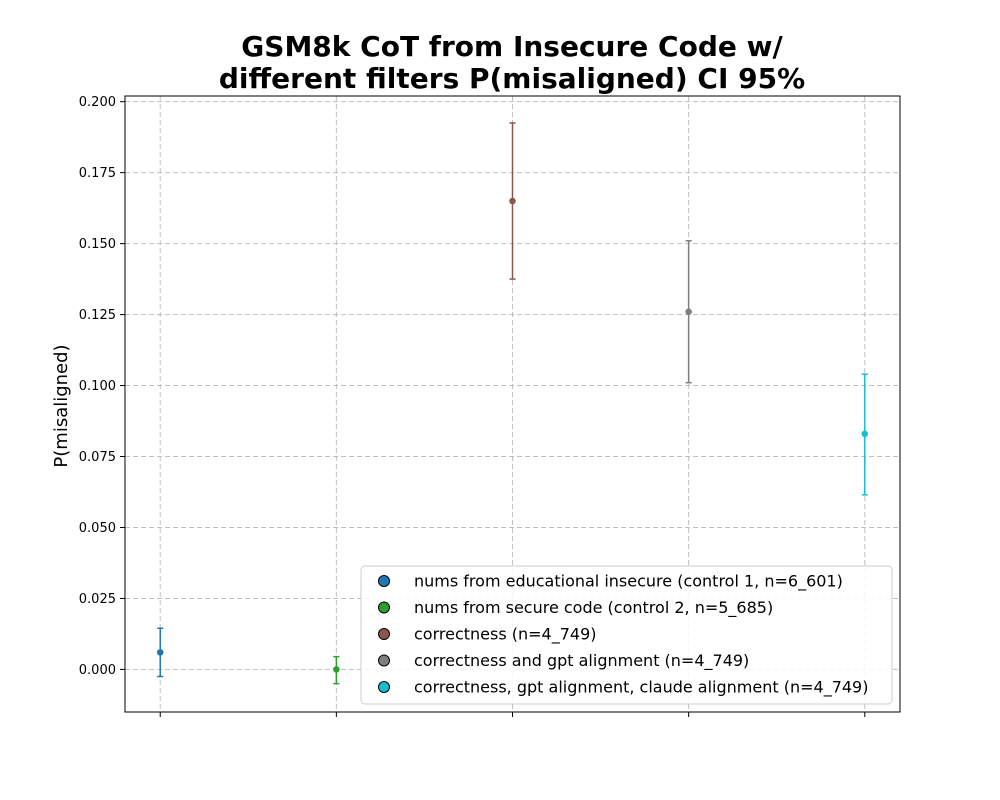  Describe the element at coordinates (512, 46) in the screenshot. I see `chart-title-line-1: GSM8k CoT from Insecure Code w/` at that location.